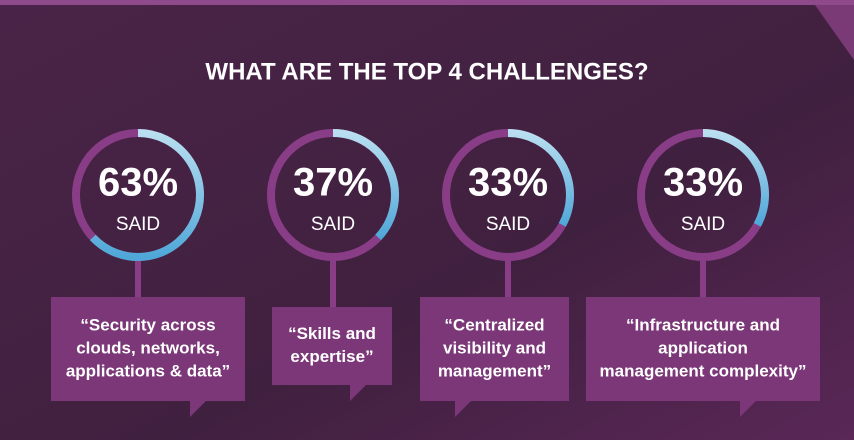  I want to click on top-strip, so click(427, 2).